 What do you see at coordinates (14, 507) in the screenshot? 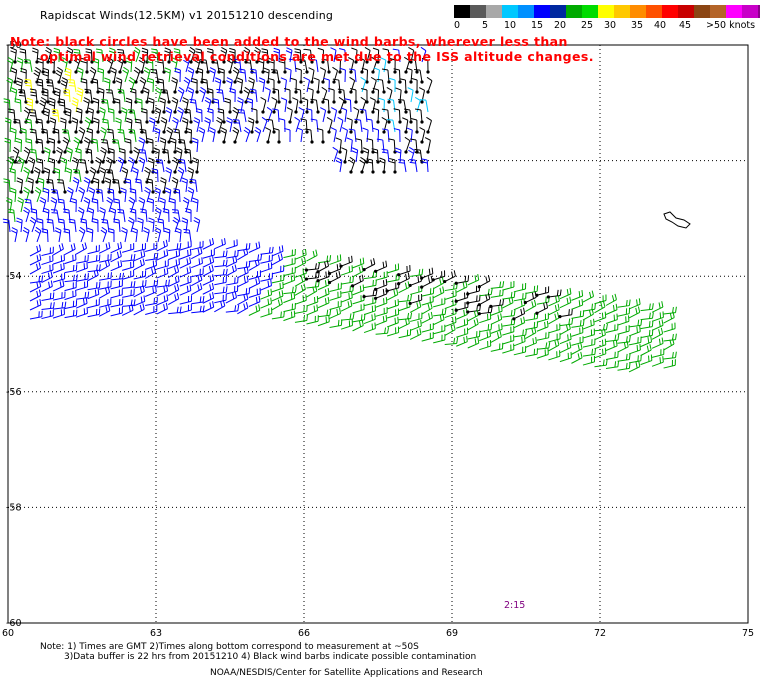
I see `latitude-tick-label: -58` at bounding box center [14, 507].